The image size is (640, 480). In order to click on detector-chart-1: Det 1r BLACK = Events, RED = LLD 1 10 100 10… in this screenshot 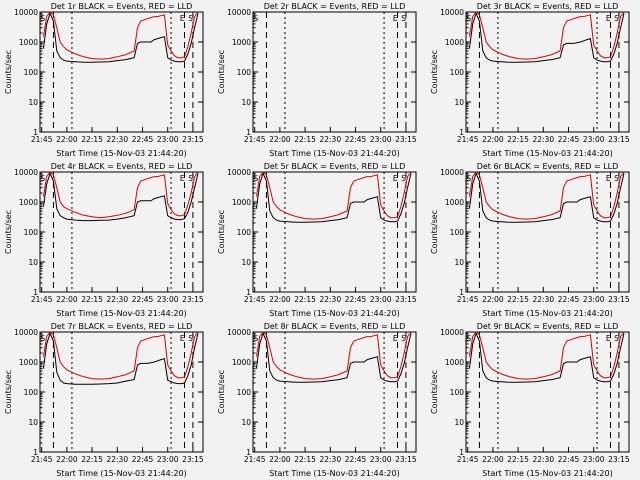, I will do `click(104, 80)`.